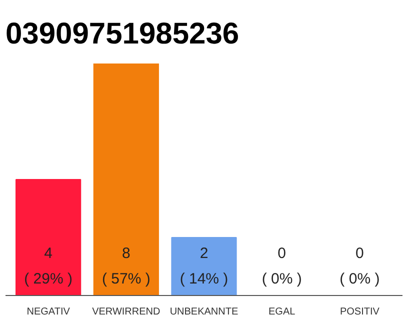 Image resolution: width=410 pixels, height=320 pixels. What do you see at coordinates (126, 266) in the screenshot?
I see `data-label: 8 ( 57% )` at bounding box center [126, 266].